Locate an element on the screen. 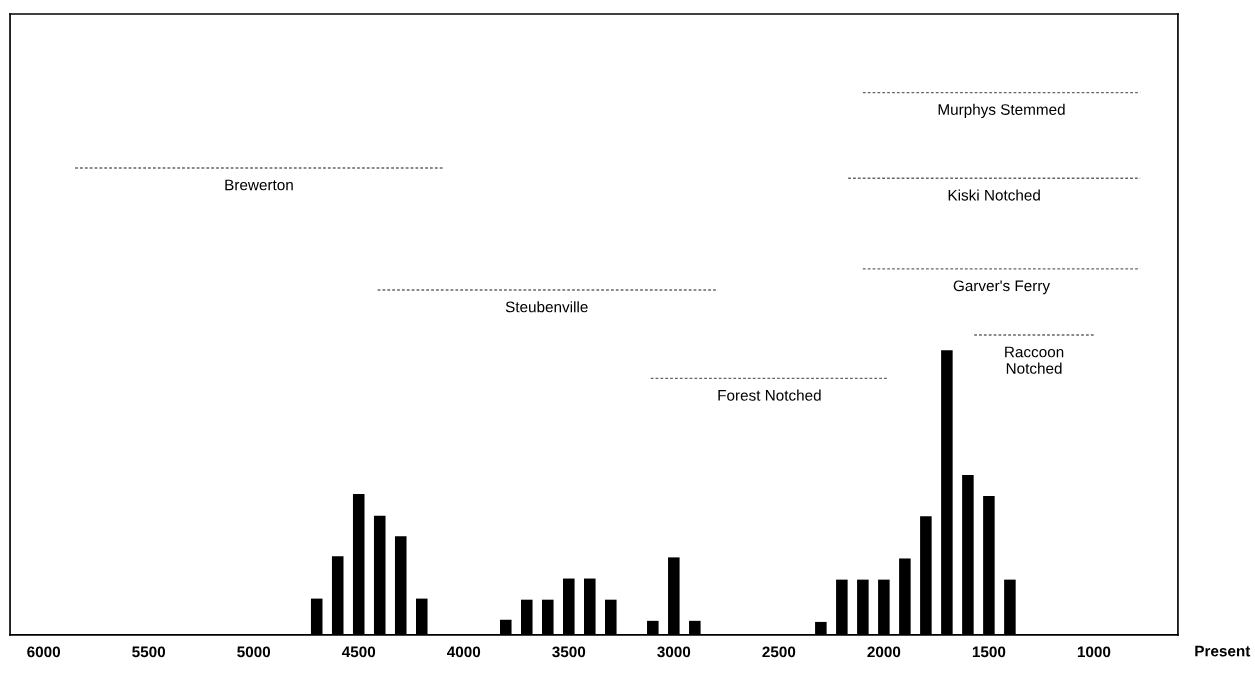 The height and width of the screenshot is (682, 1255). x-tick-label: 3500 is located at coordinates (569, 652).